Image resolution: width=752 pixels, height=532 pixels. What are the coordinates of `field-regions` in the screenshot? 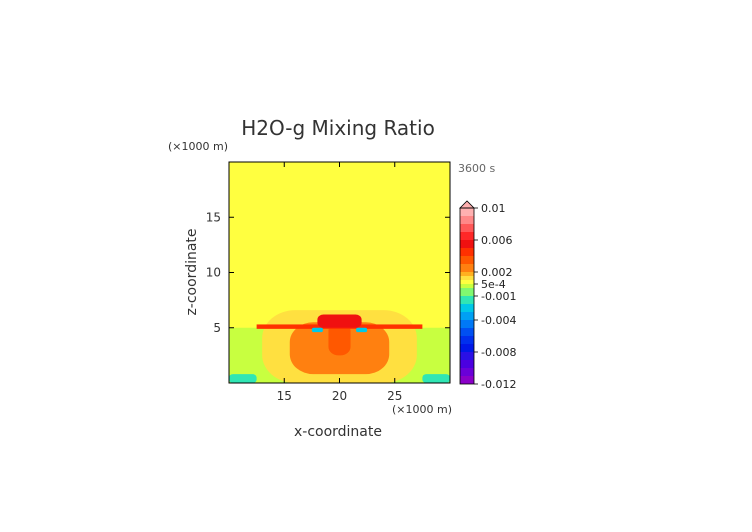 It's located at (339, 272).